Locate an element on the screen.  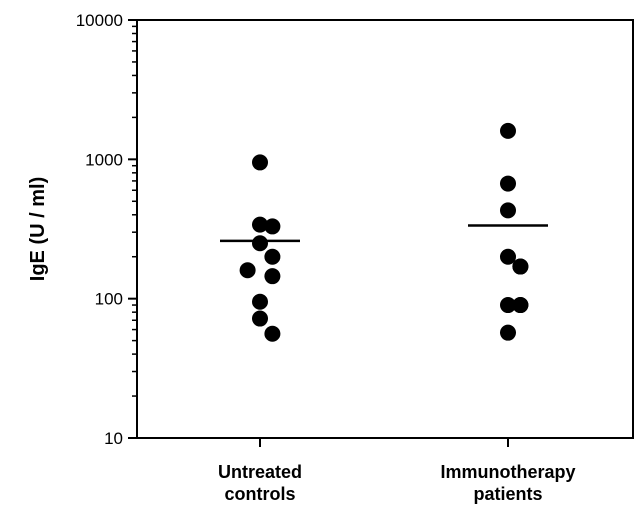
y-tick-label: 10 is located at coordinates (113, 438).